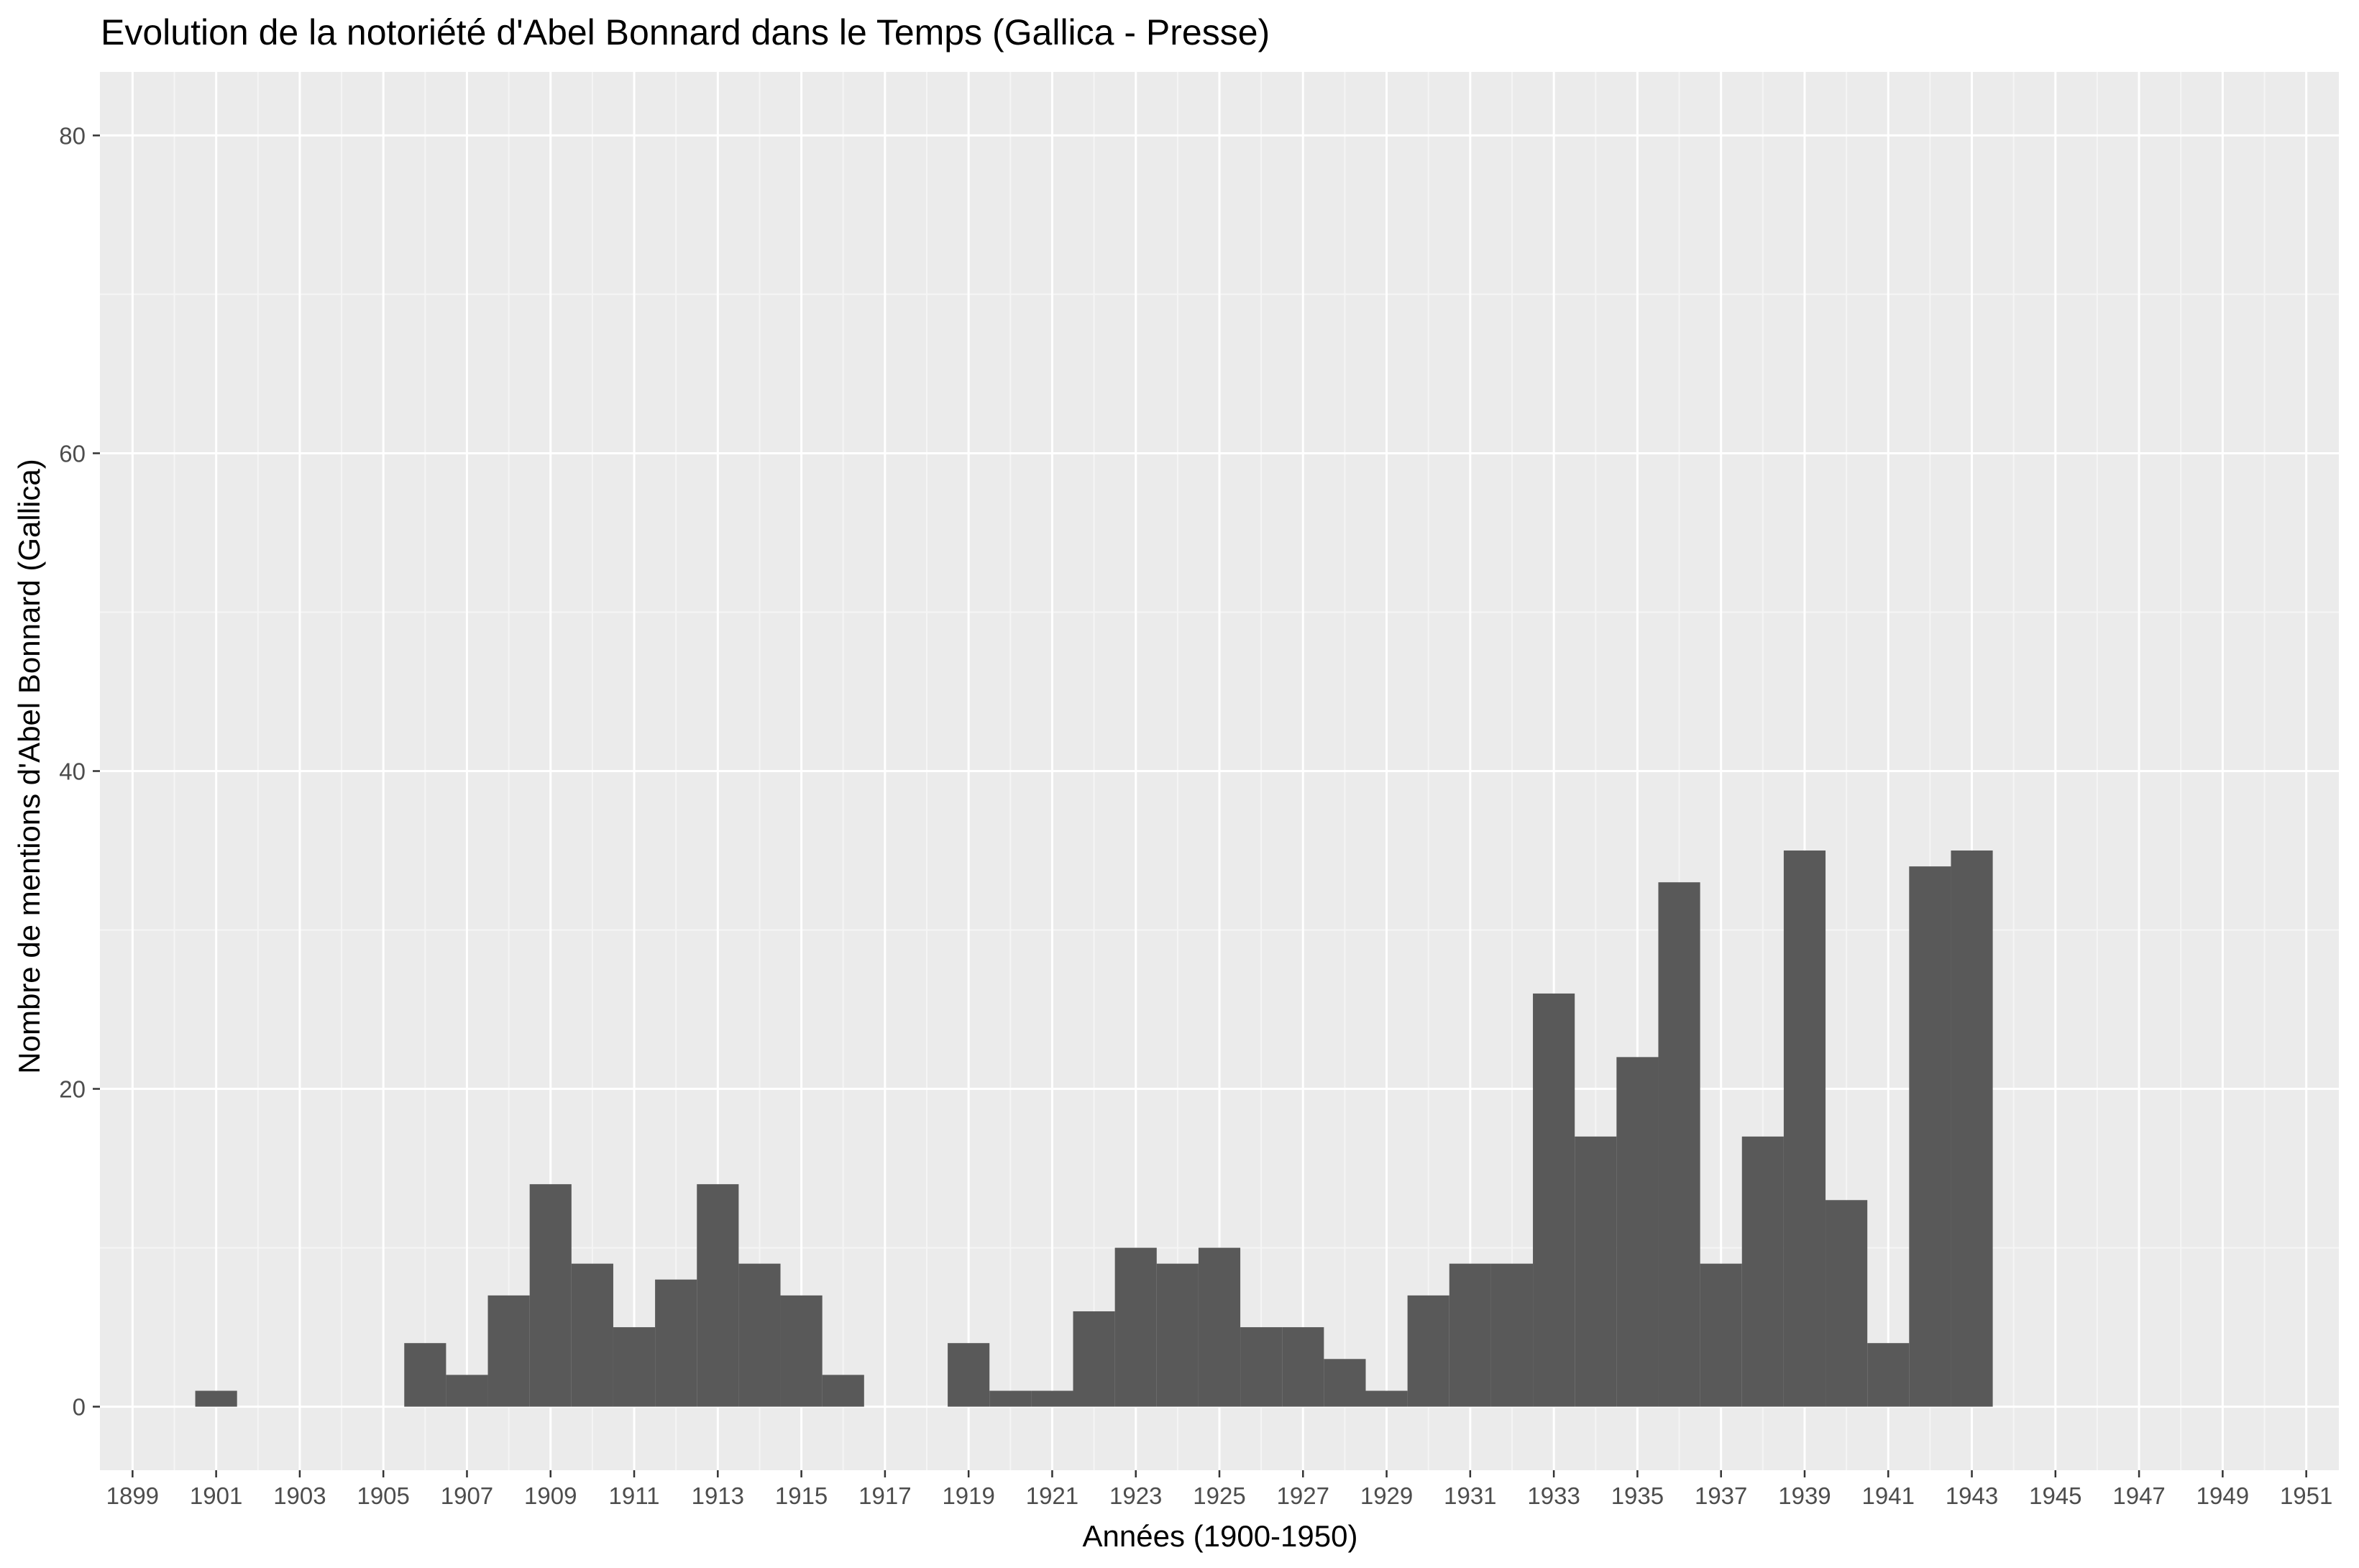 The height and width of the screenshot is (1568, 2359). I want to click on bar-1940, so click(1847, 1303).